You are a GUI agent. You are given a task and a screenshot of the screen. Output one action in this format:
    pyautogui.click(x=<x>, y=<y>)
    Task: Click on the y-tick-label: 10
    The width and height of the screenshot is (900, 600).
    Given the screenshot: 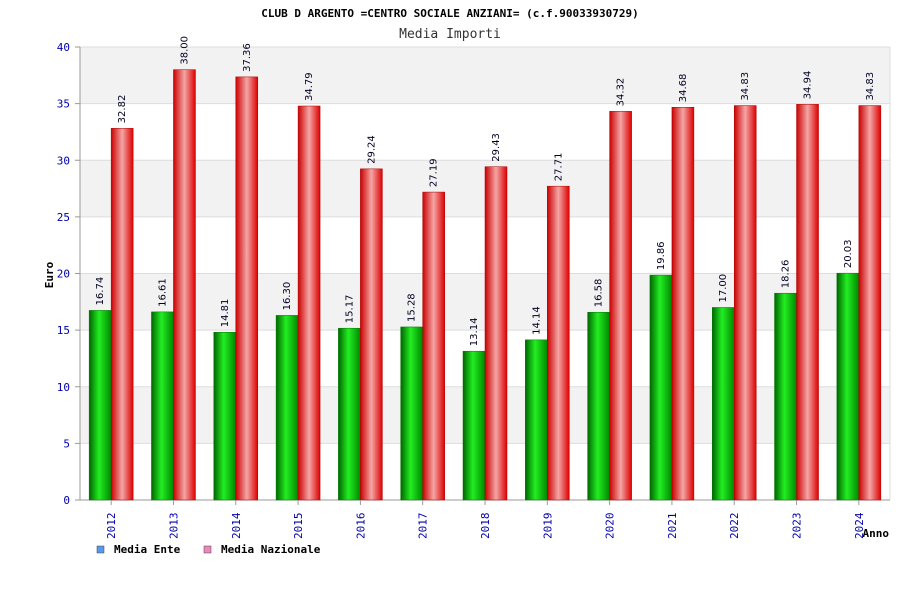 What is the action you would take?
    pyautogui.click(x=63, y=387)
    